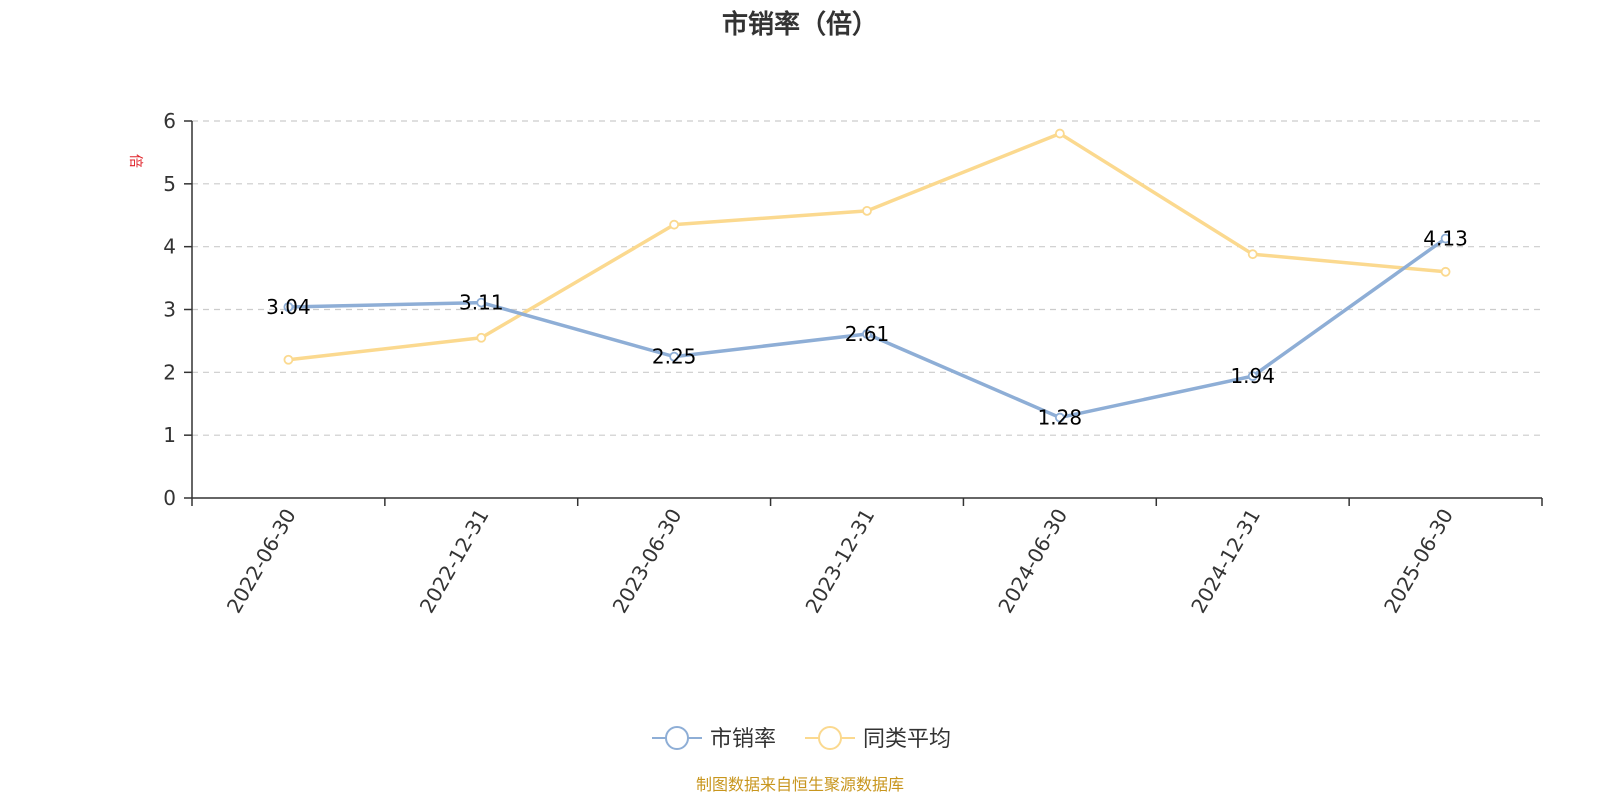 The height and width of the screenshot is (800, 1600). Describe the element at coordinates (169, 247) in the screenshot. I see `y-tick-label: 4` at that location.